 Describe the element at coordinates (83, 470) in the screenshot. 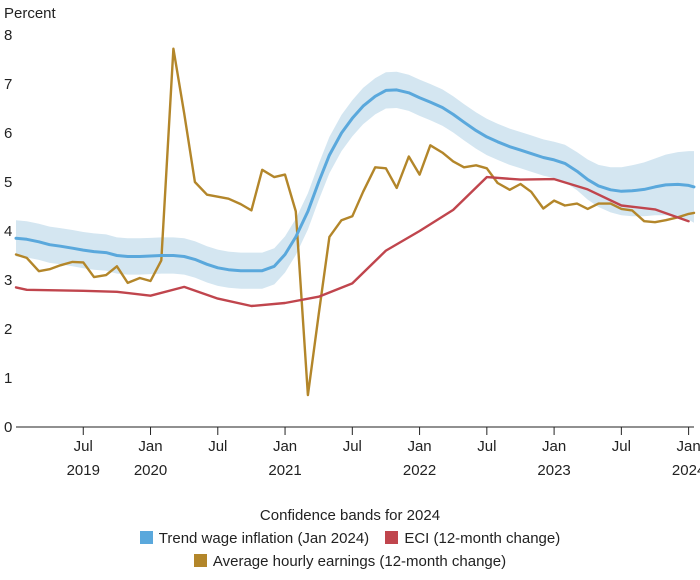

I see `x-tick-year: 2019` at that location.